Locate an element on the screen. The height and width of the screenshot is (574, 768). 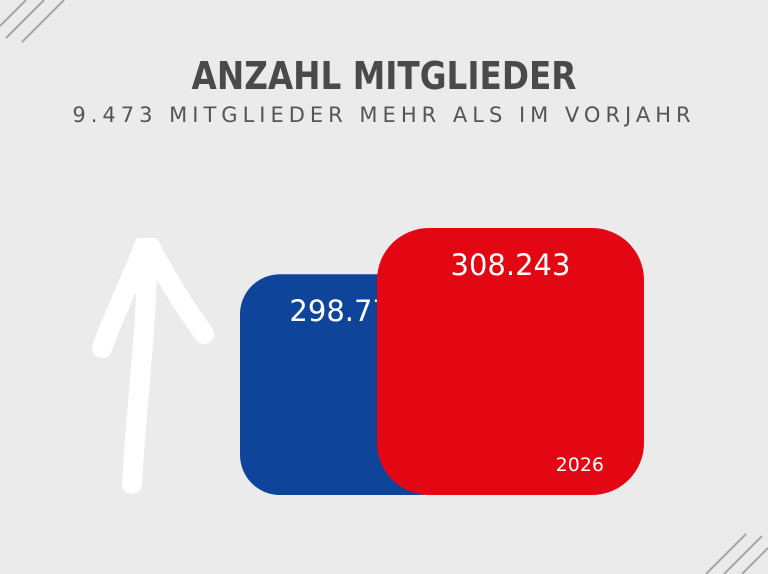
bar-value-label: 308.243 is located at coordinates (511, 265).